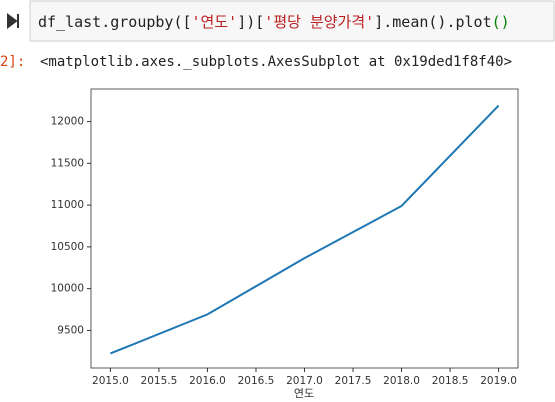 The image size is (555, 402). Describe the element at coordinates (501, 22) in the screenshot. I see `code-token: ()` at that location.